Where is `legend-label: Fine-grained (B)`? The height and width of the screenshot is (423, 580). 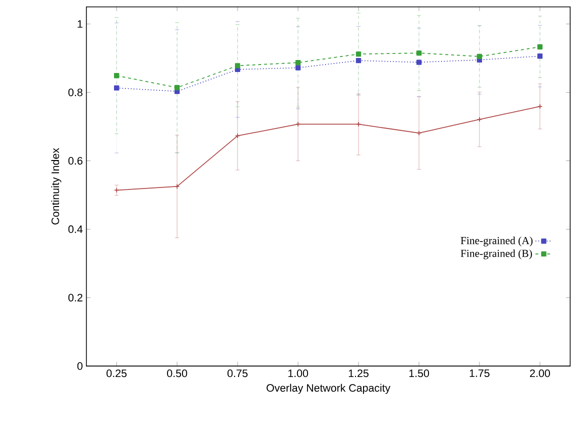
legend-label: Fine-grained (B) is located at coordinates (496, 255).